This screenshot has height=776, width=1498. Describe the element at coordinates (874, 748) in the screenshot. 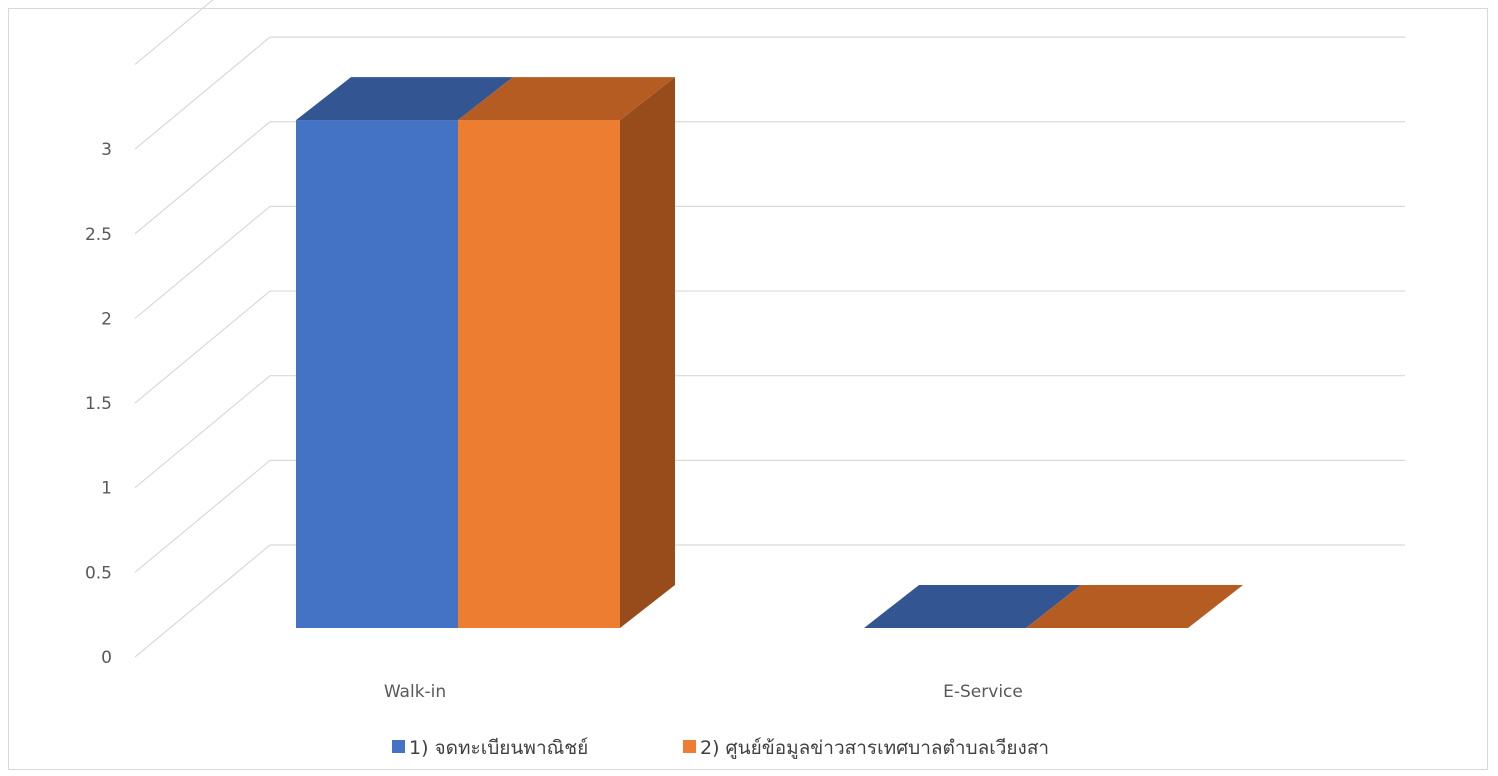

I see `legend-label: 2) ศูนย์ข้อมูลข่าวสารเทศบาลตำบลเวียงสา` at that location.